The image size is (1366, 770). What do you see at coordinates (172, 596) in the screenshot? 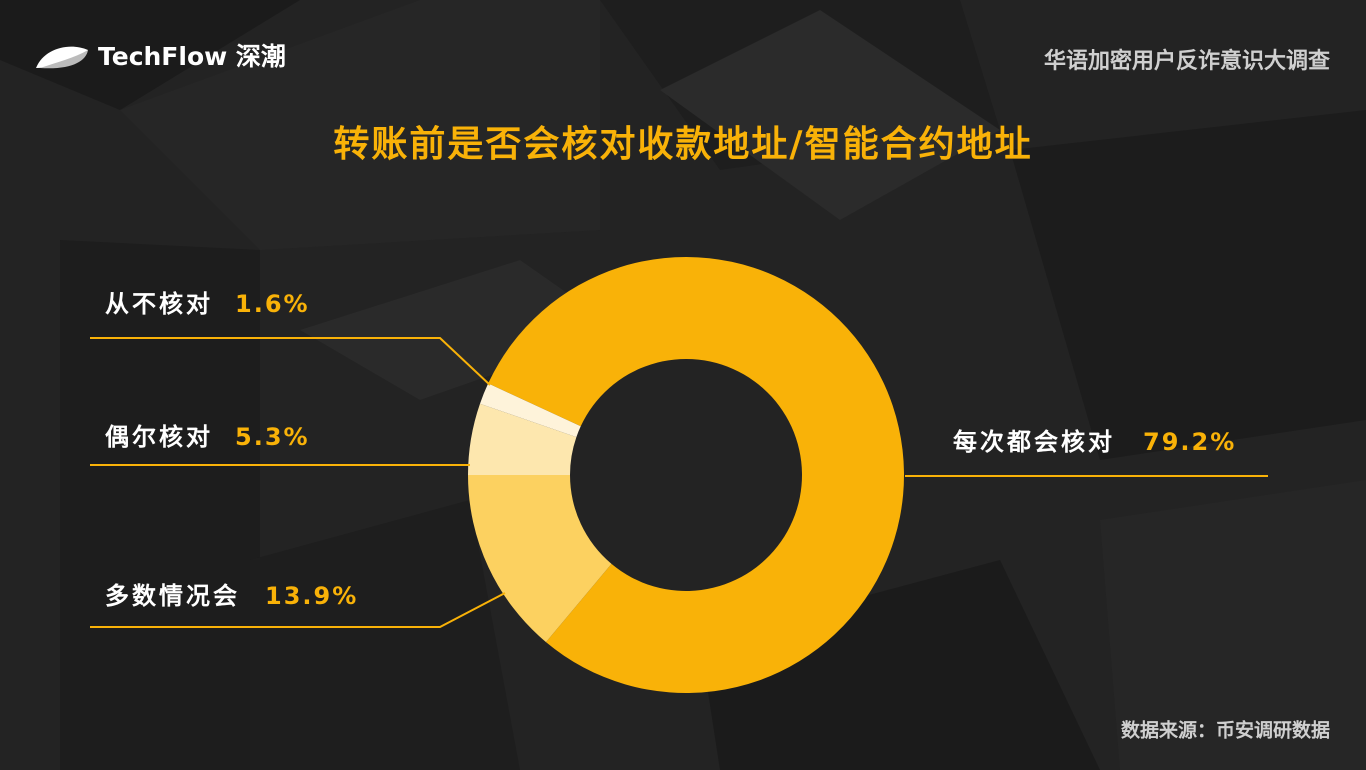
I see `category-label: 多数情况会` at bounding box center [172, 596].